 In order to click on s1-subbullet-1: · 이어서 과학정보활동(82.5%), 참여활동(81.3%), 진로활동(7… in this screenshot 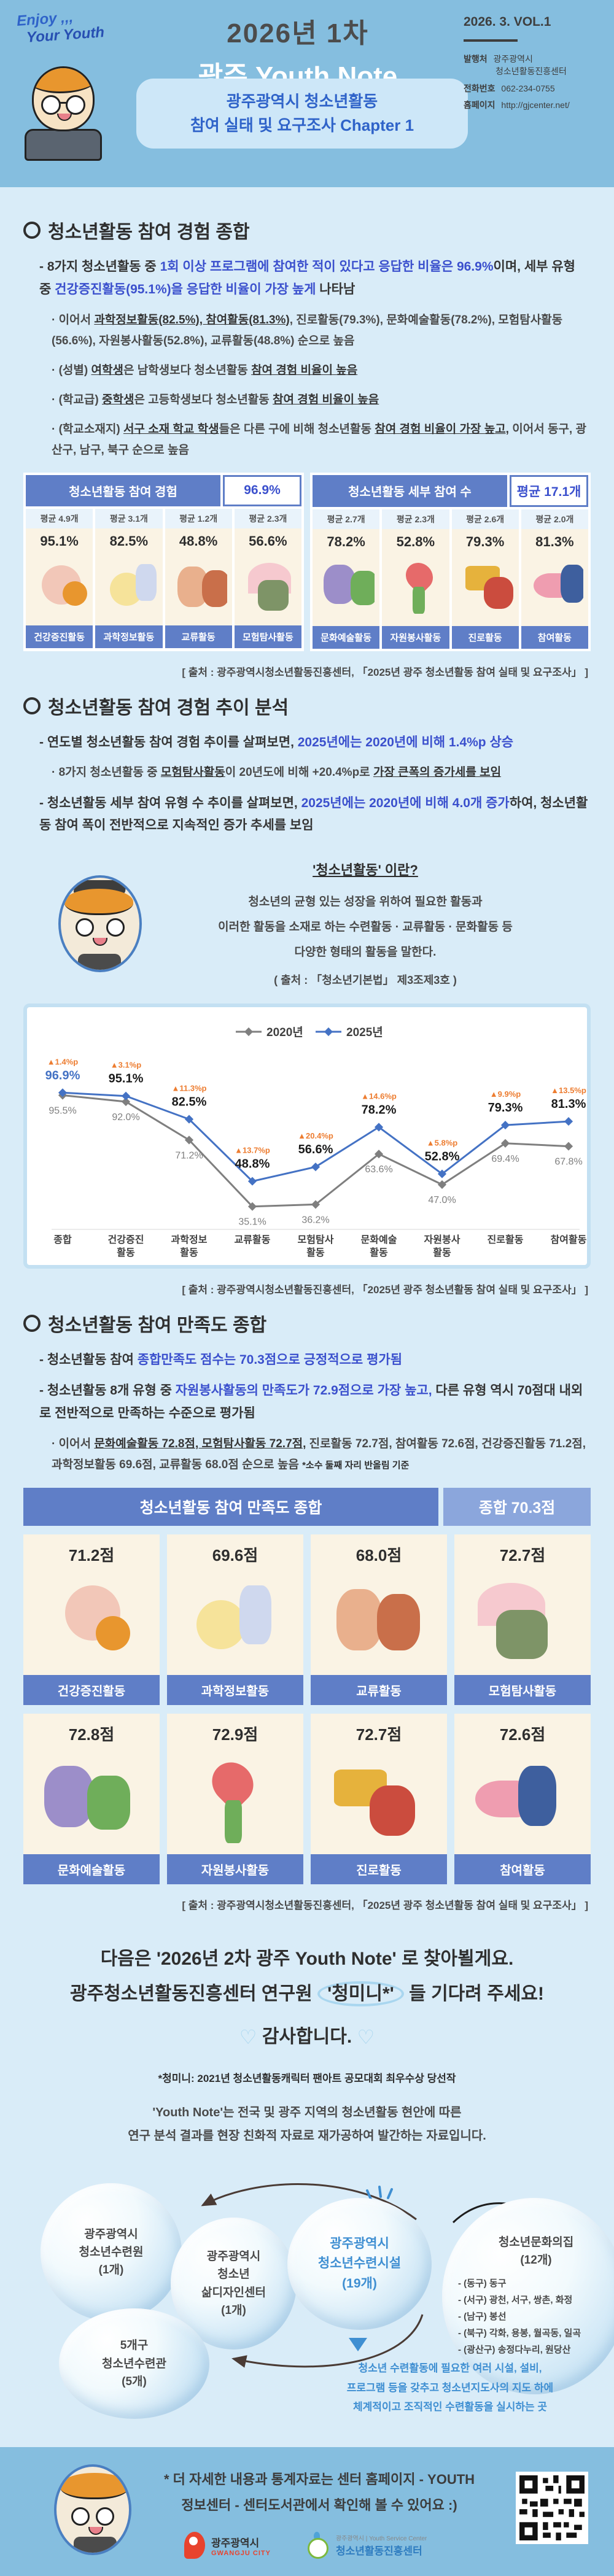, I will do `click(321, 331)`.